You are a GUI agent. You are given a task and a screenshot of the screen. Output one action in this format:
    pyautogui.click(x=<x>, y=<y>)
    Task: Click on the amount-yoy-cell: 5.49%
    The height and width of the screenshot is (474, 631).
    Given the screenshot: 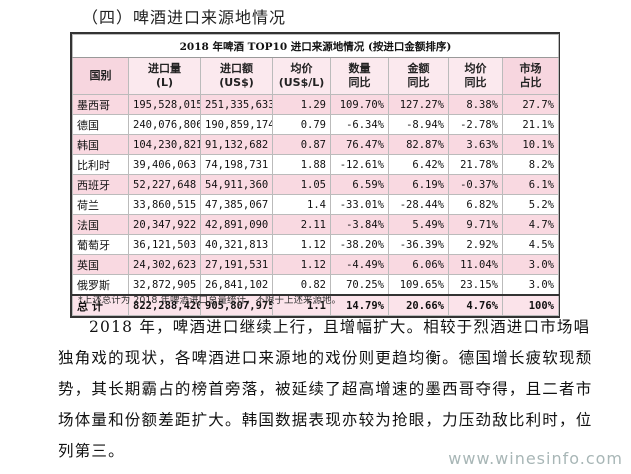 What is the action you would take?
    pyautogui.click(x=418, y=224)
    